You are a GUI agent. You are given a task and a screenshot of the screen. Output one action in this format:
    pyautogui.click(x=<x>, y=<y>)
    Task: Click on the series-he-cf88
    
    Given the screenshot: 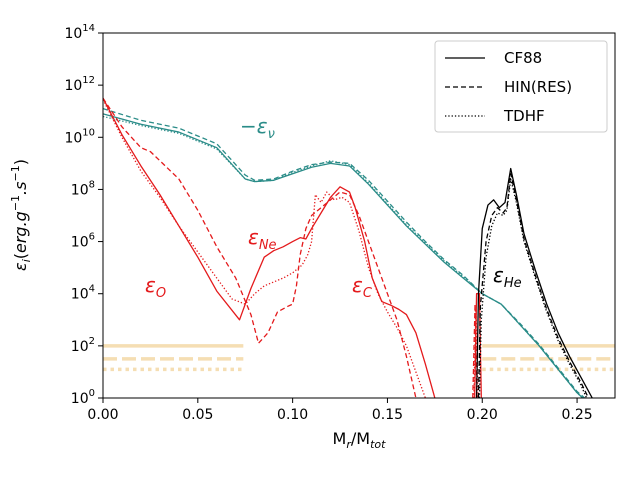 What is the action you would take?
    pyautogui.click(x=534, y=282)
    